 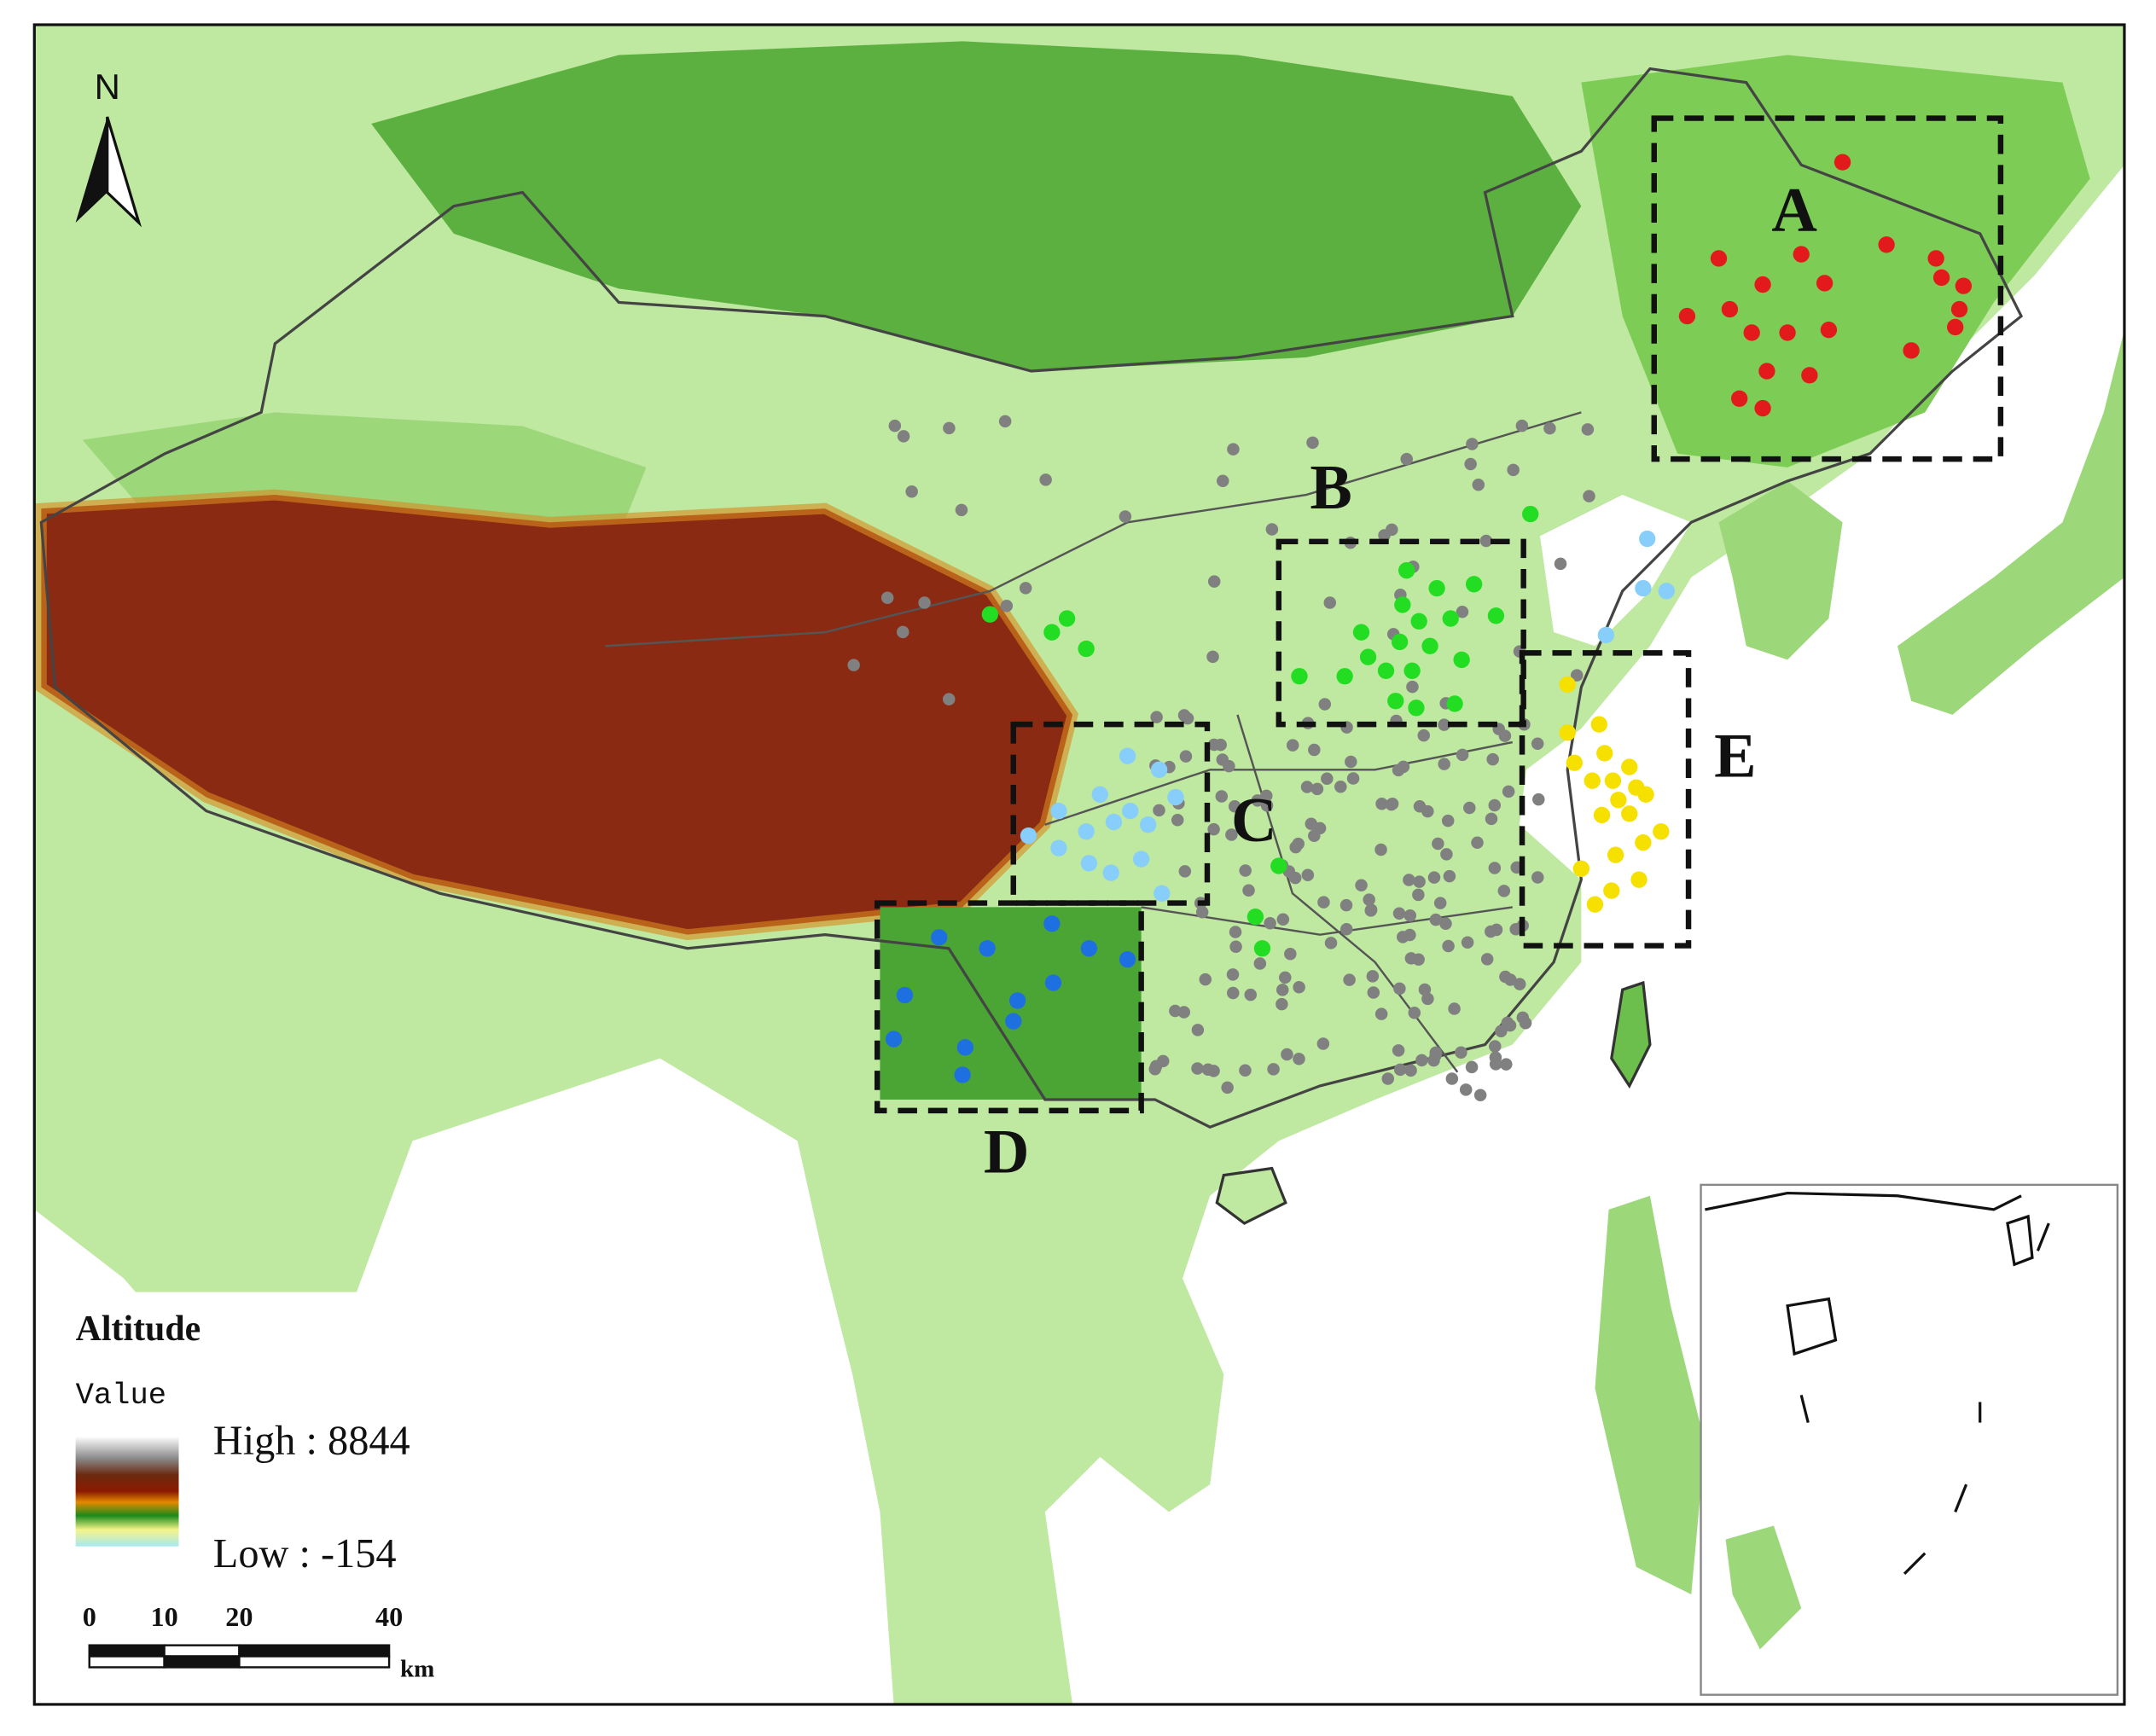 I want to click on north-label: N, so click(x=107, y=87).